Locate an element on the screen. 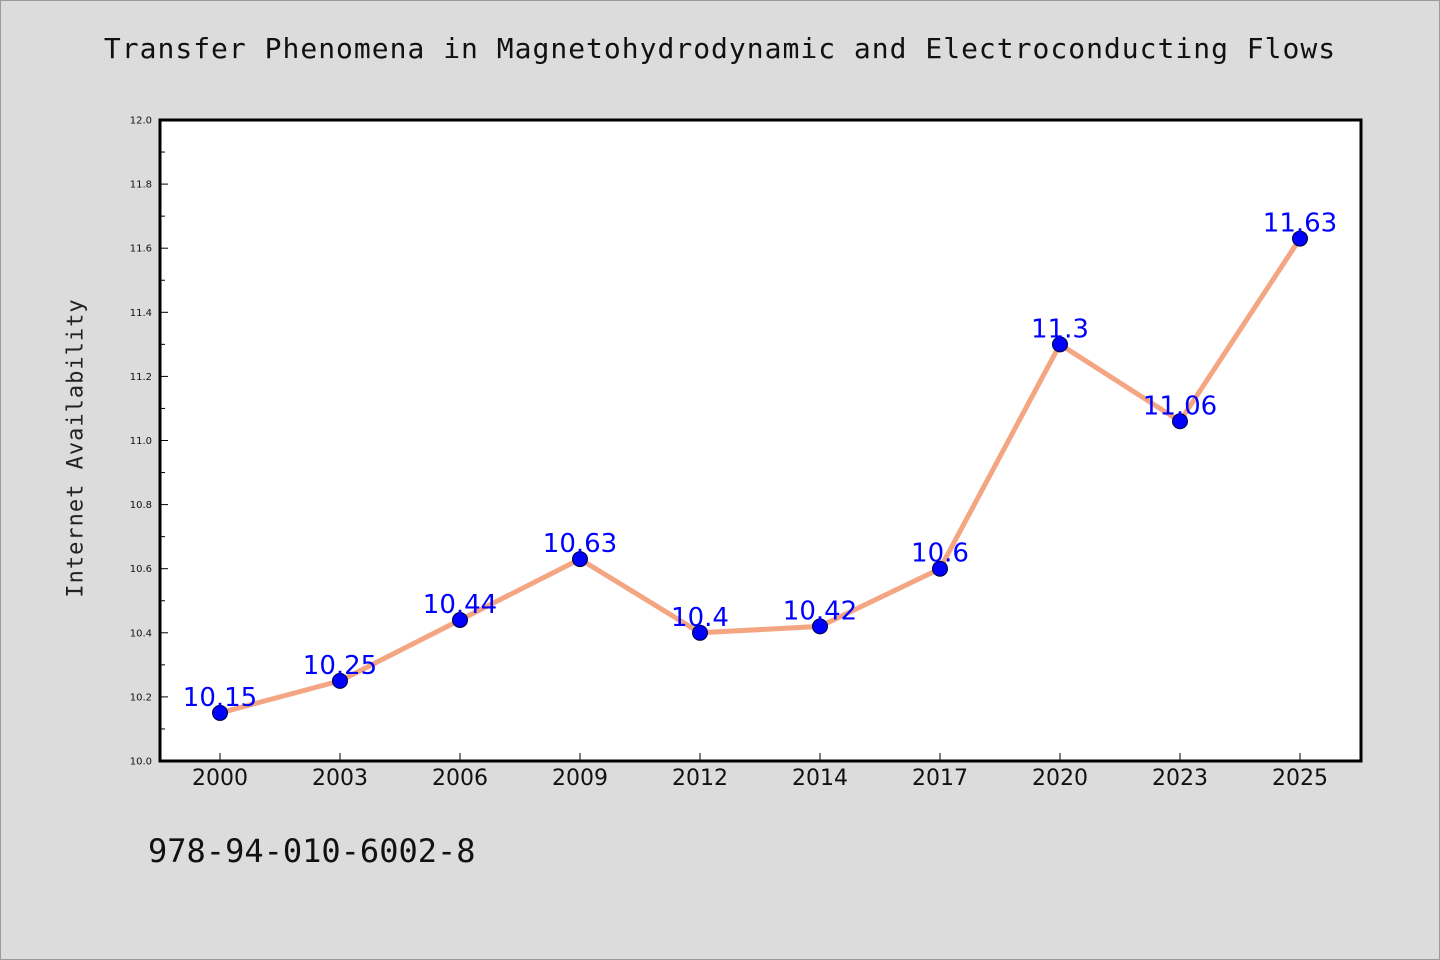 The width and height of the screenshot is (1440, 960). y-tick-label: 10.0 is located at coordinates (141, 762).